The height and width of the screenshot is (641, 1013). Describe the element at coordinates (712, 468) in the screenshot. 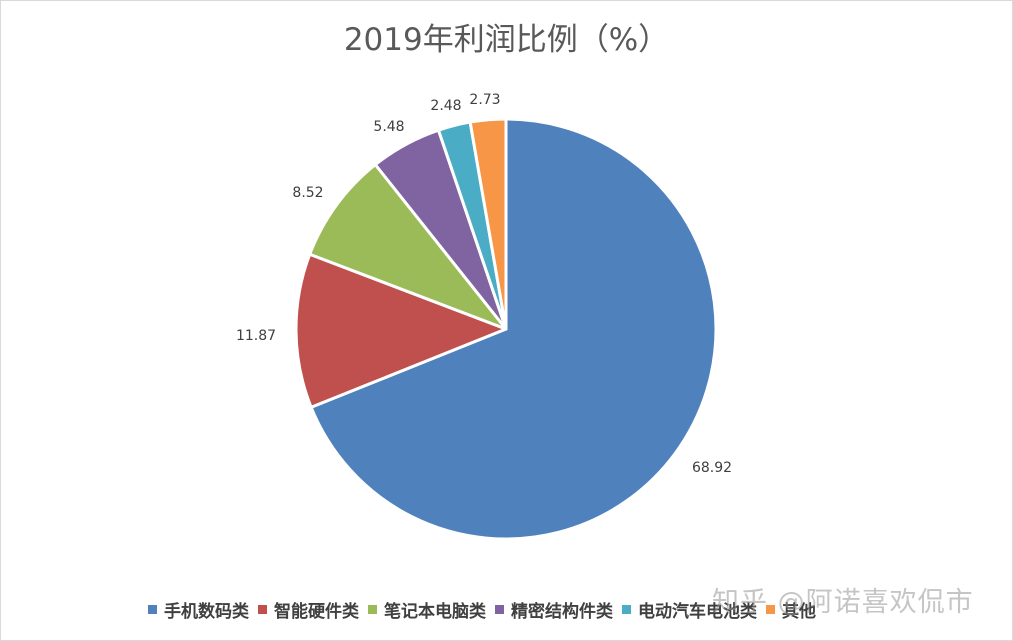

I see `data-label: 68.92` at that location.